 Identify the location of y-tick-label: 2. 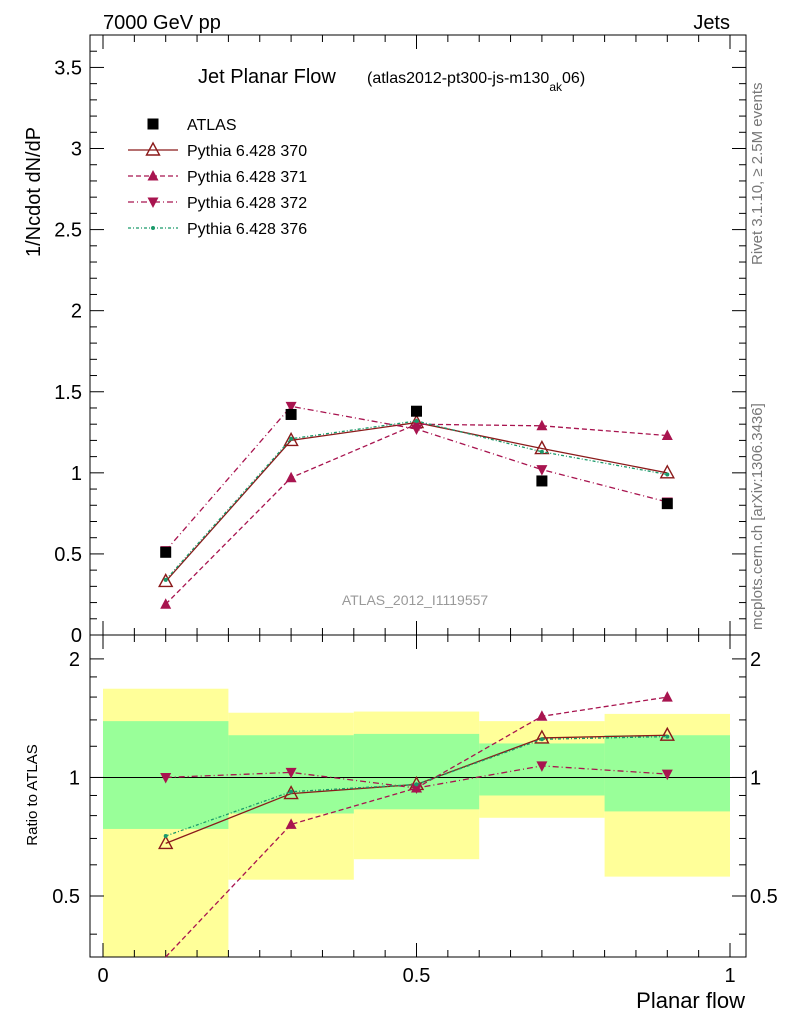
(76, 312).